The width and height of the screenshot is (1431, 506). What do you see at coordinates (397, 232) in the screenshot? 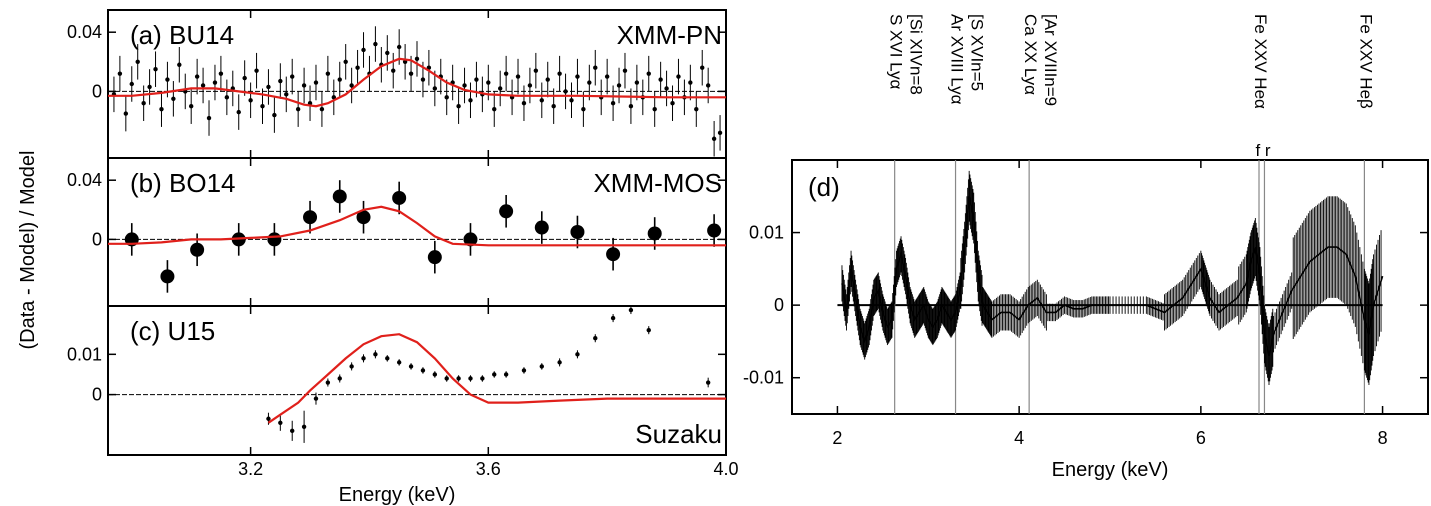
I see `panel-b: 0 0.04 (b) BO14 XMM-MOS` at bounding box center [397, 232].